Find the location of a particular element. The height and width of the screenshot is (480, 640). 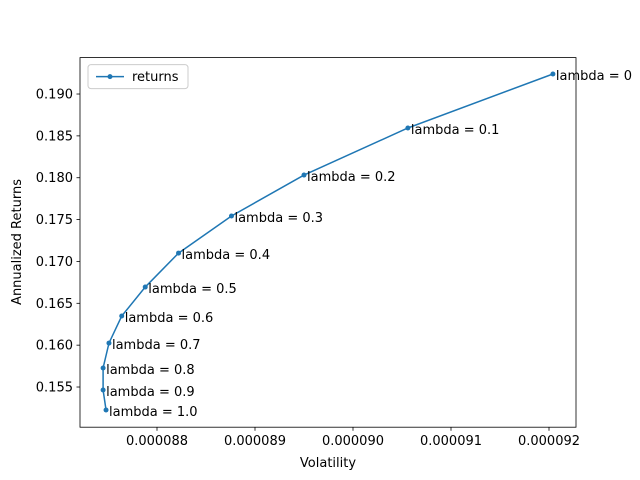

annotation: lambda = 0.4 is located at coordinates (226, 255).